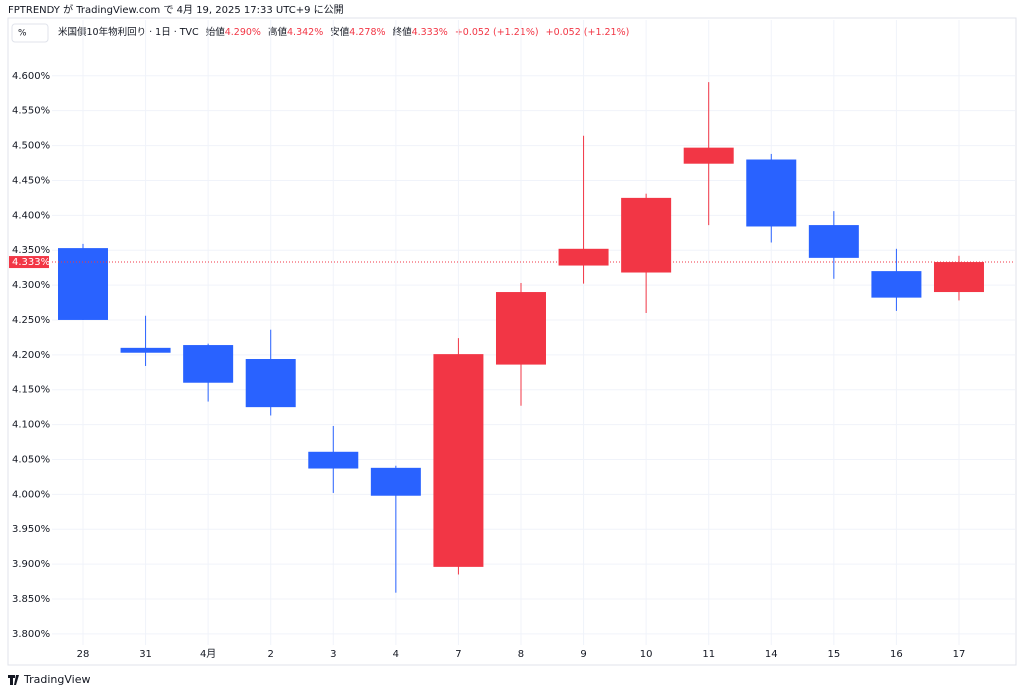 This screenshot has width=1024, height=696. I want to click on y-tick-label: 4.500%, so click(31, 146).